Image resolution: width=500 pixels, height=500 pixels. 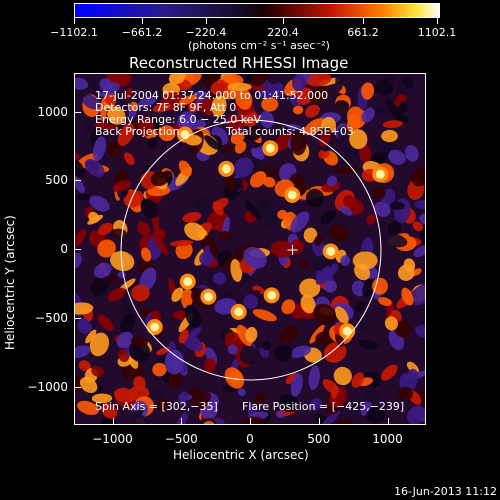 What do you see at coordinates (212, 95) in the screenshot?
I see `annotation-time: 17-Jul-2004 01:37:24.000 to 01:41:52.000` at bounding box center [212, 95].